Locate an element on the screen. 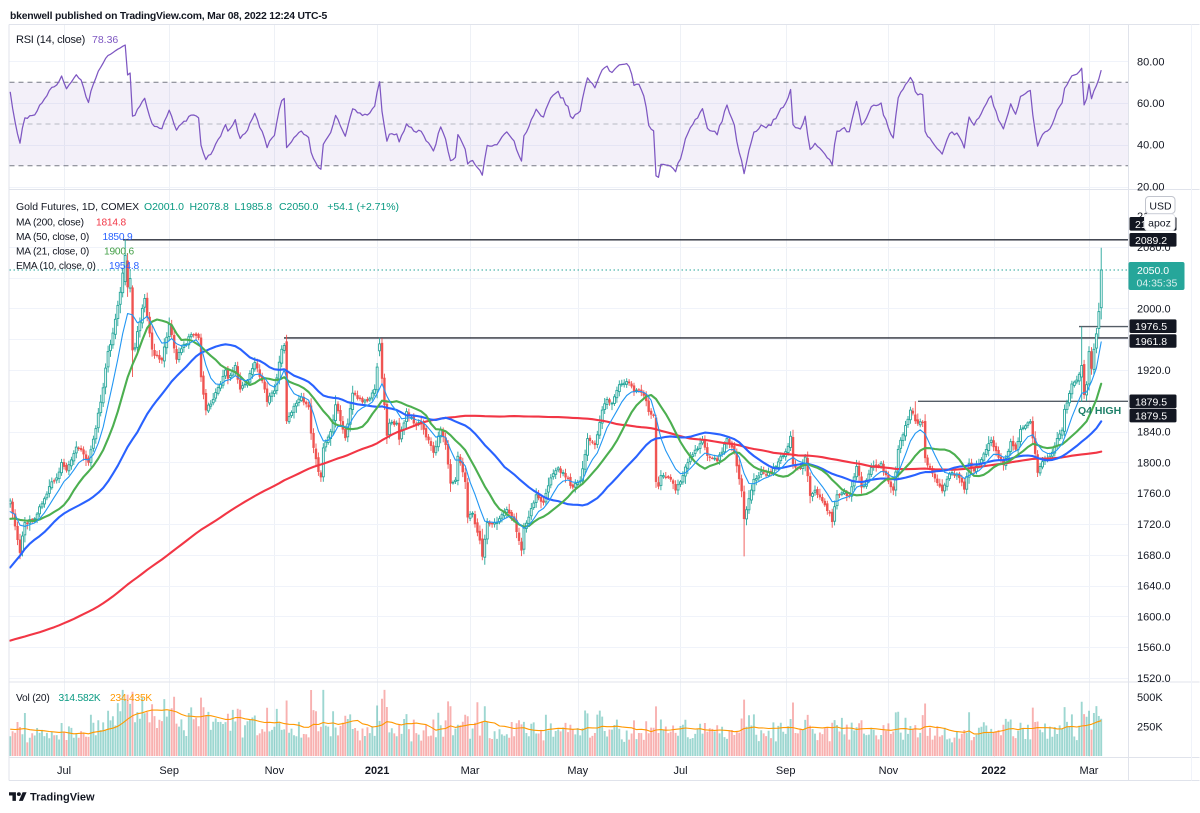 This screenshot has height=813, width=1200. svg-text:MA (50, close, 0)1850.9: MA (50, close, 0) 1850.9 is located at coordinates (74, 237).